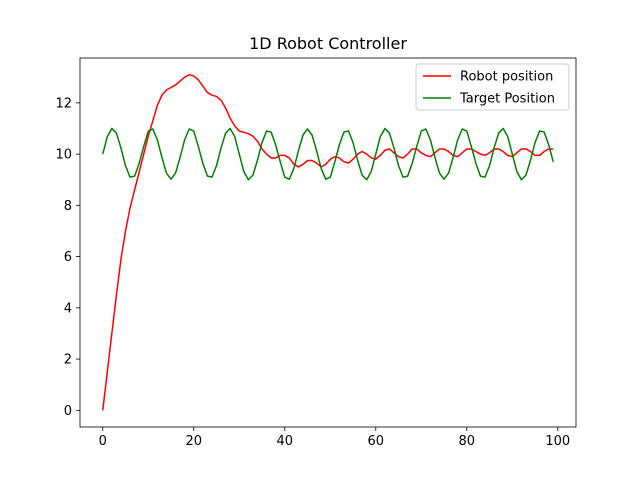 The width and height of the screenshot is (640, 480). What do you see at coordinates (376, 441) in the screenshot?
I see `x-tick-label-3: 60` at bounding box center [376, 441].